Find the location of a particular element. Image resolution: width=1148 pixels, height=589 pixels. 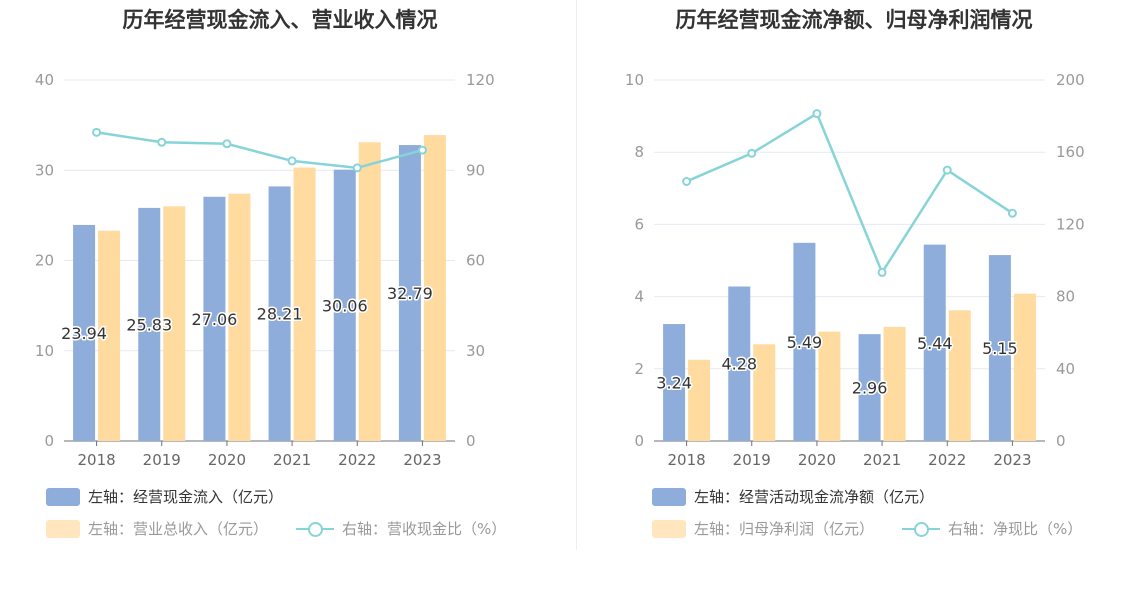

legend-item-net-cash-flow: 左轴：经营活动现金流净额（亿元） is located at coordinates (793, 496).